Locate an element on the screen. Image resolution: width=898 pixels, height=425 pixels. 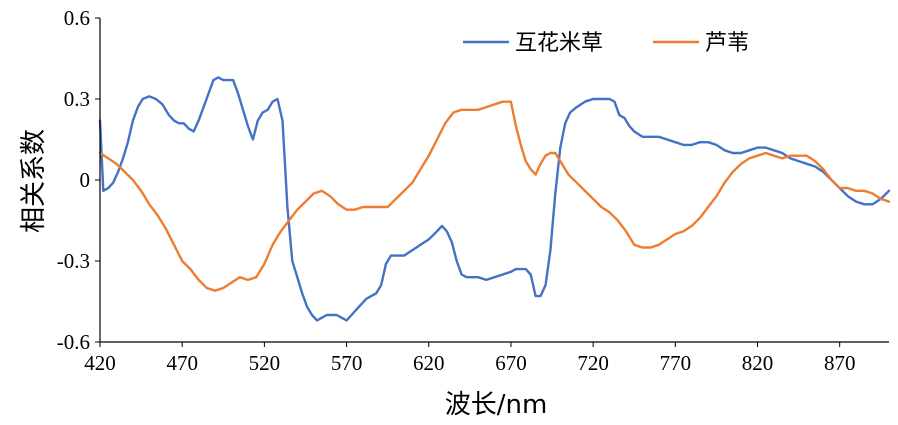
x-axis-title: 波长/nm is located at coordinates (496, 405).